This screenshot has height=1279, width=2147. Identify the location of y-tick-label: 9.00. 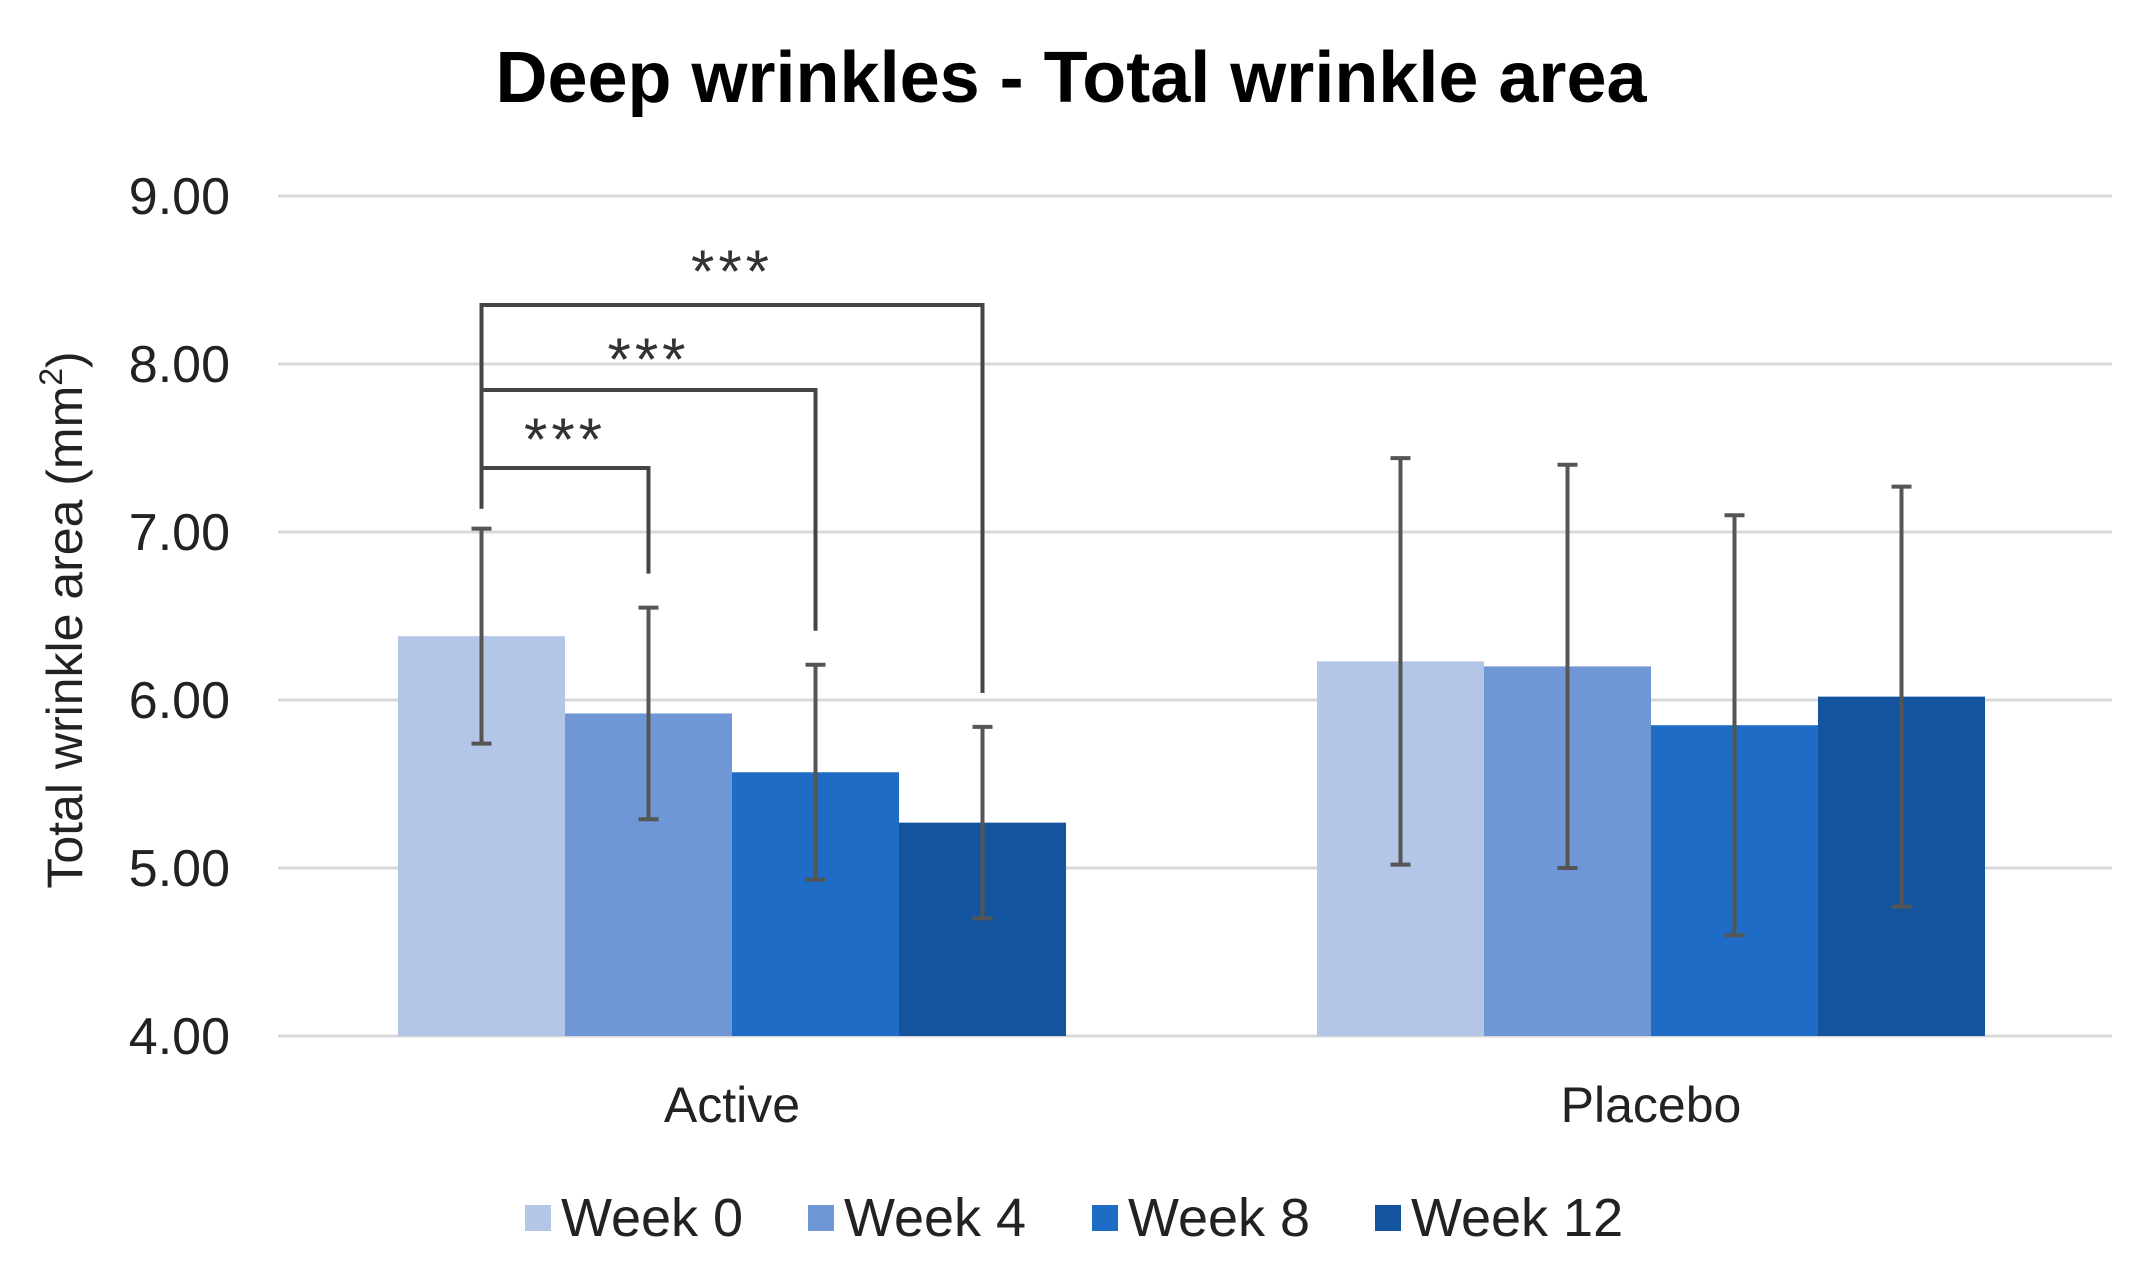
(179, 197).